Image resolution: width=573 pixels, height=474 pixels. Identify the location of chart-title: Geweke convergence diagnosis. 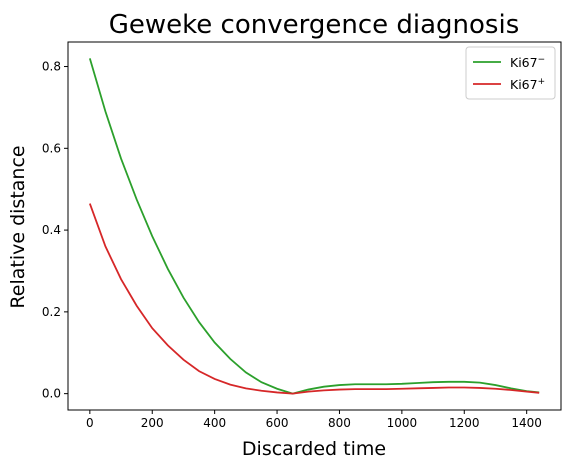
(314, 25).